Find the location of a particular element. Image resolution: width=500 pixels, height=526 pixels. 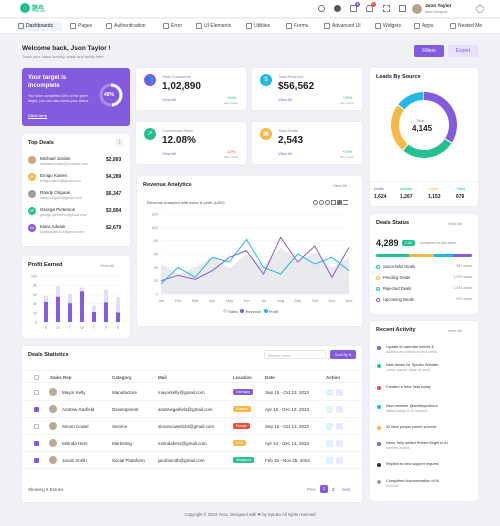

x-tick-label: Apr is located at coordinates (212, 300).